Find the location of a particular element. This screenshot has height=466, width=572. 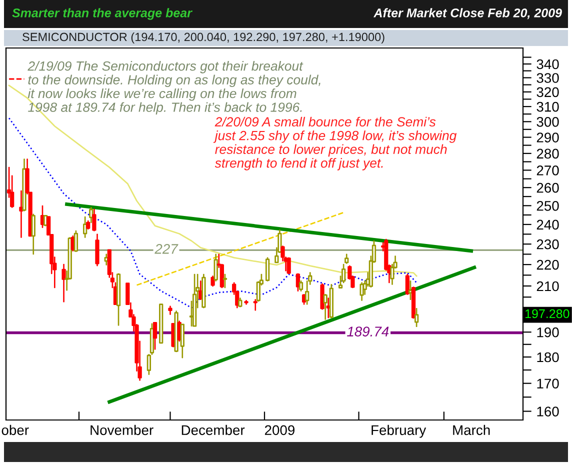

x-tick-label: 2009 is located at coordinates (279, 430).